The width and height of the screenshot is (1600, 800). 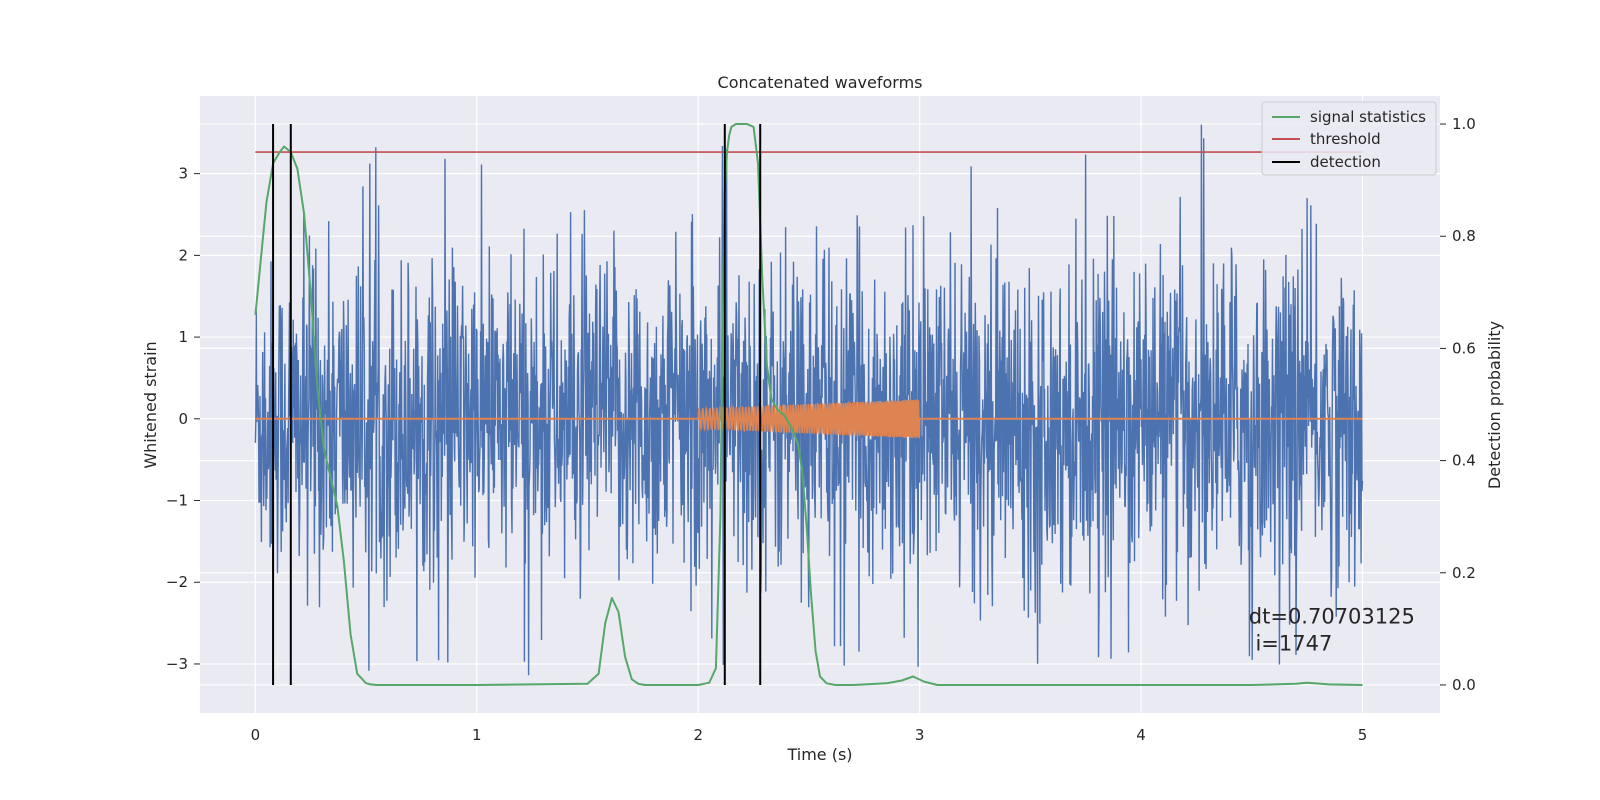 I want to click on y2-tick-label: 0.6, so click(x=1464, y=348).